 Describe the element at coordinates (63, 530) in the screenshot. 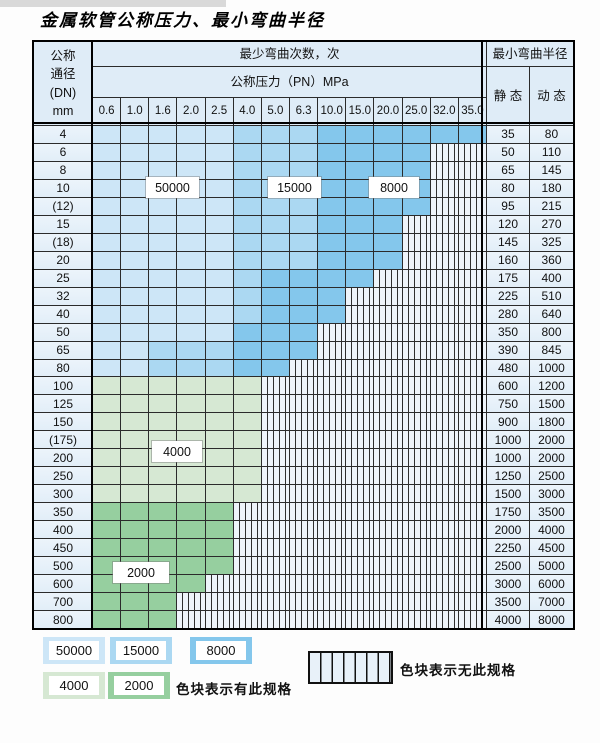

I see `dn-cell: 400` at that location.